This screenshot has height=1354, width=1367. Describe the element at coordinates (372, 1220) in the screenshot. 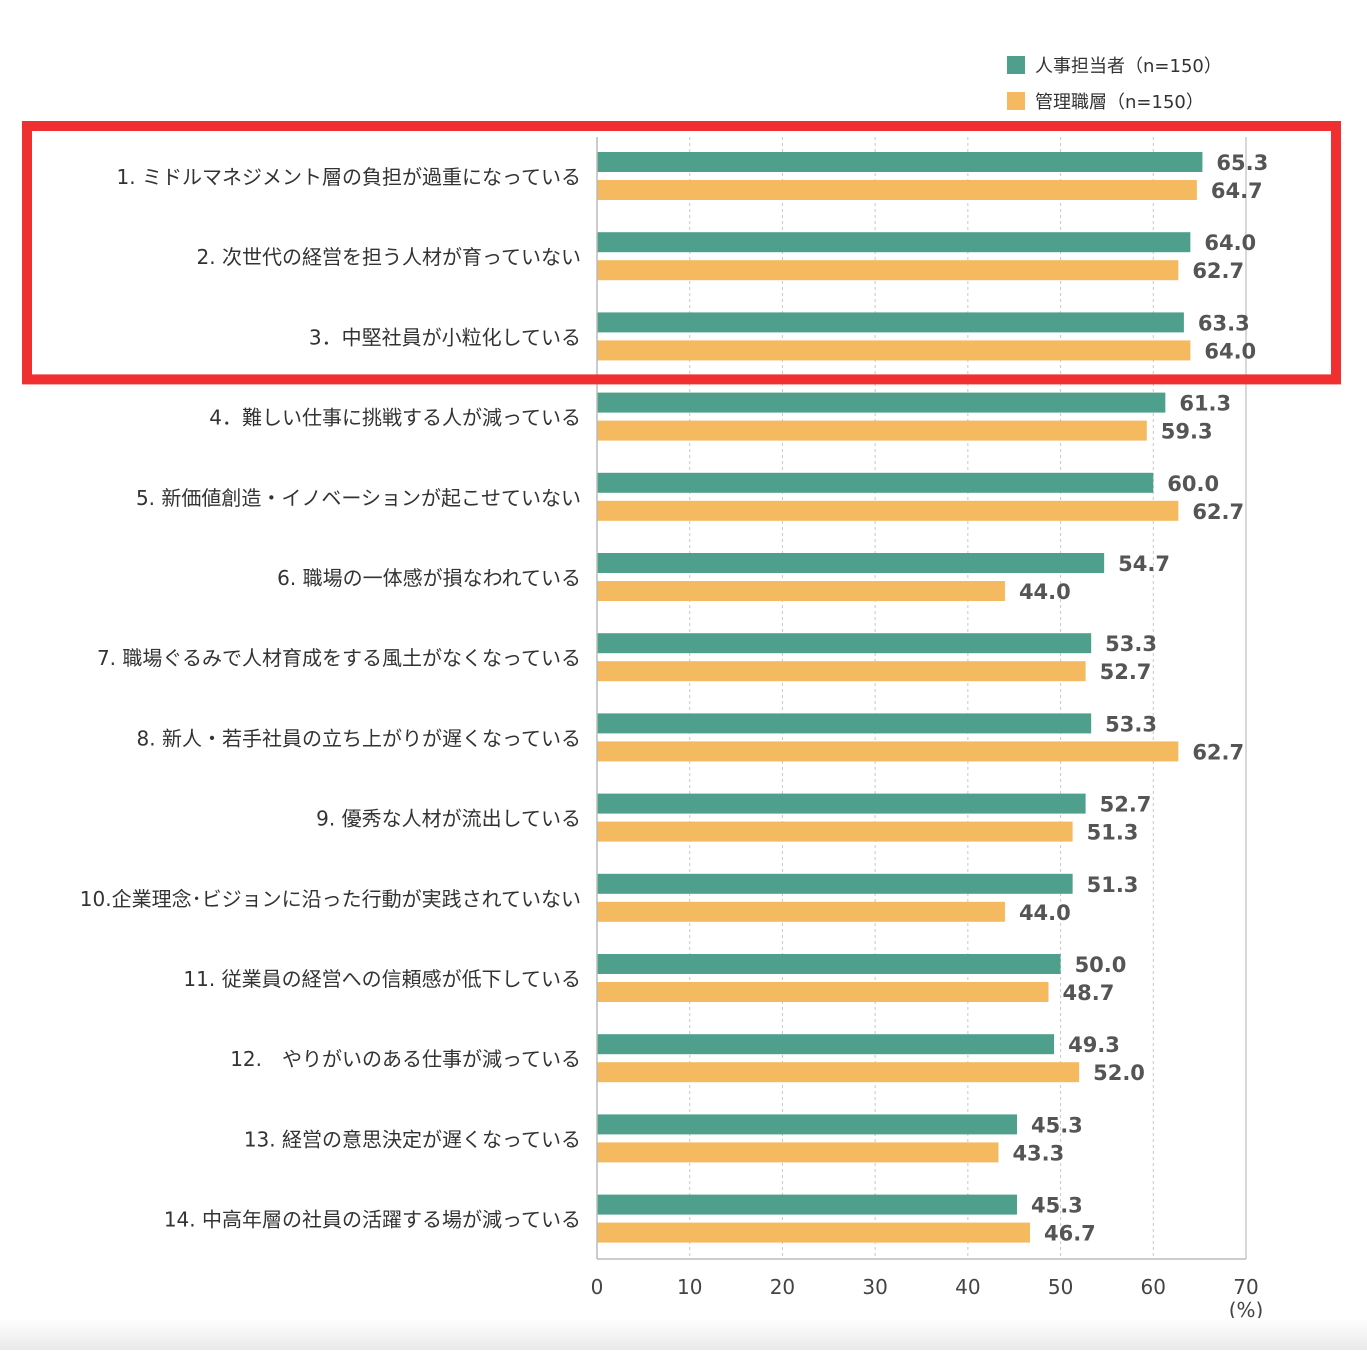

I see `category-label: 14. 中高年層の社員の活躍する場が減っている` at that location.